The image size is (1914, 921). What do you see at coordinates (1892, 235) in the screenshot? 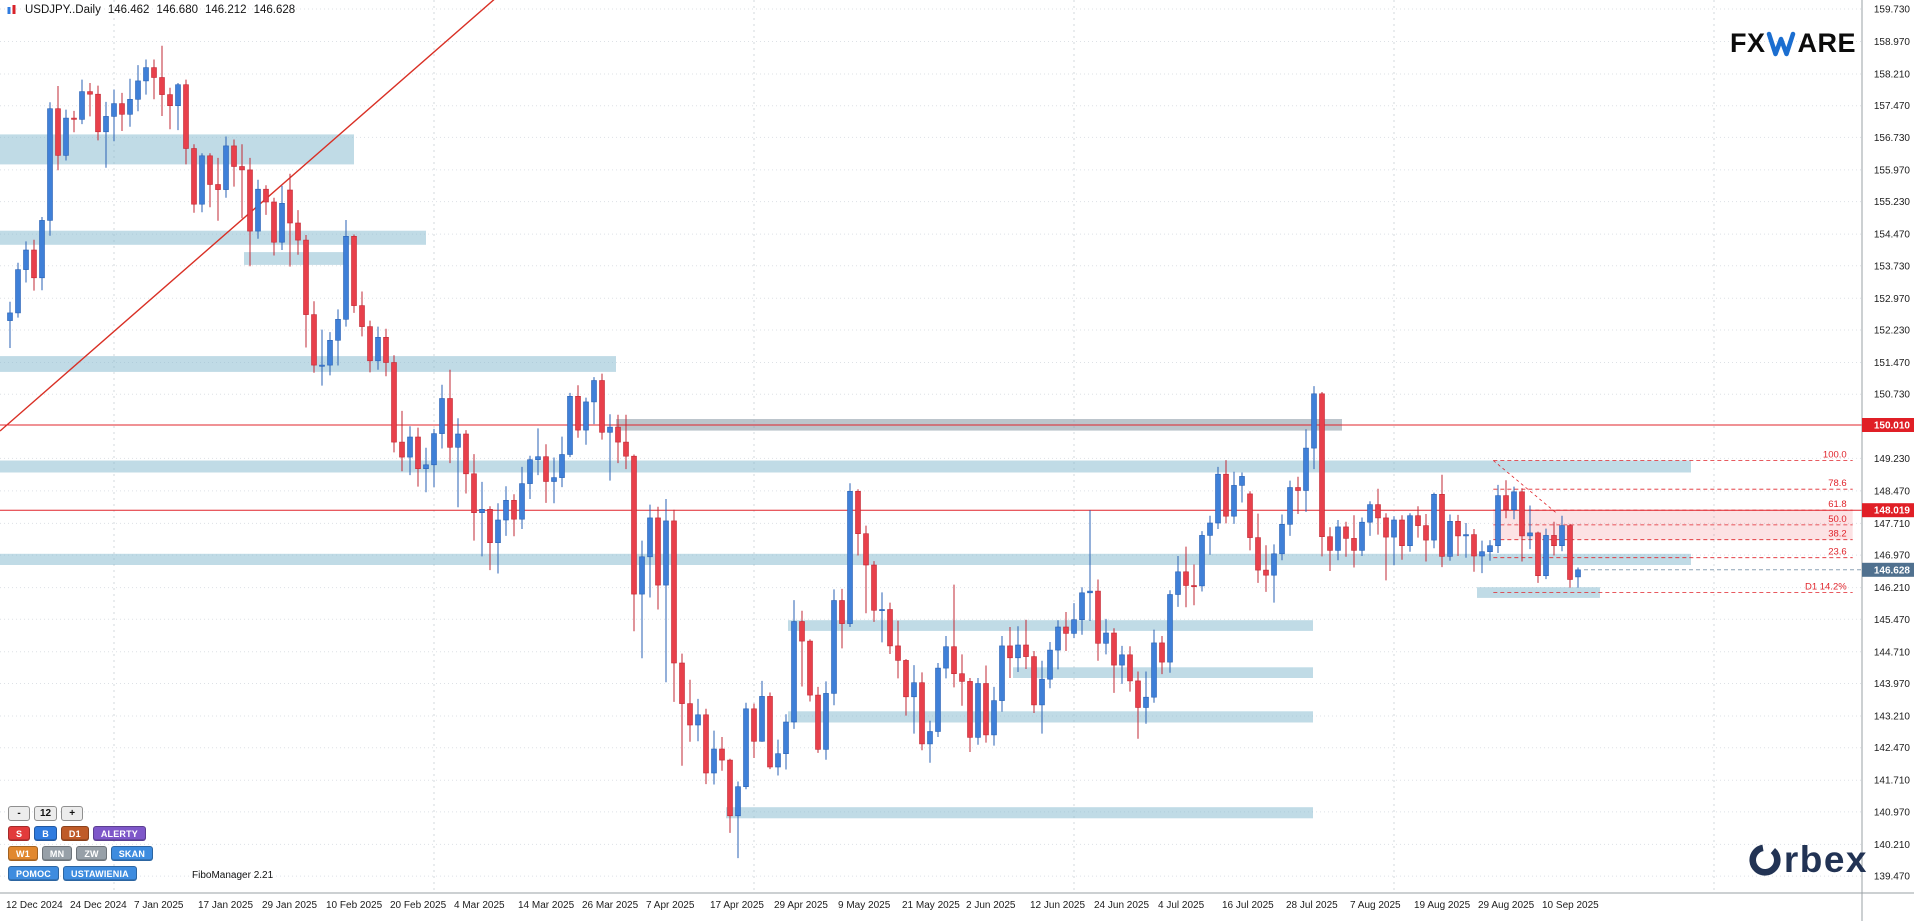
I see `price-axis-label: 154.470` at bounding box center [1892, 235].